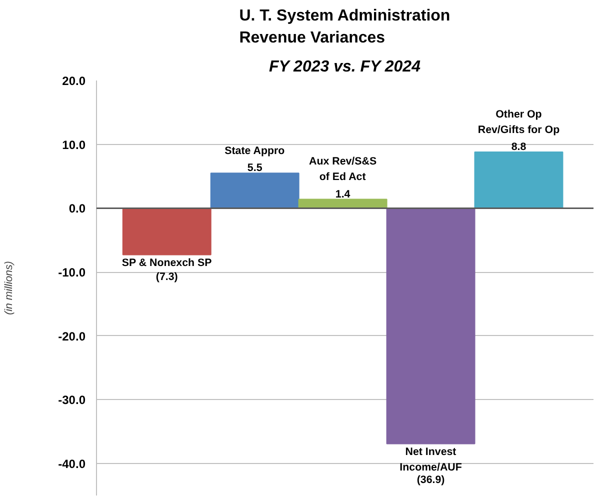  I want to click on chart-title: U. T. System Administration Revenue Variances, so click(344, 26).